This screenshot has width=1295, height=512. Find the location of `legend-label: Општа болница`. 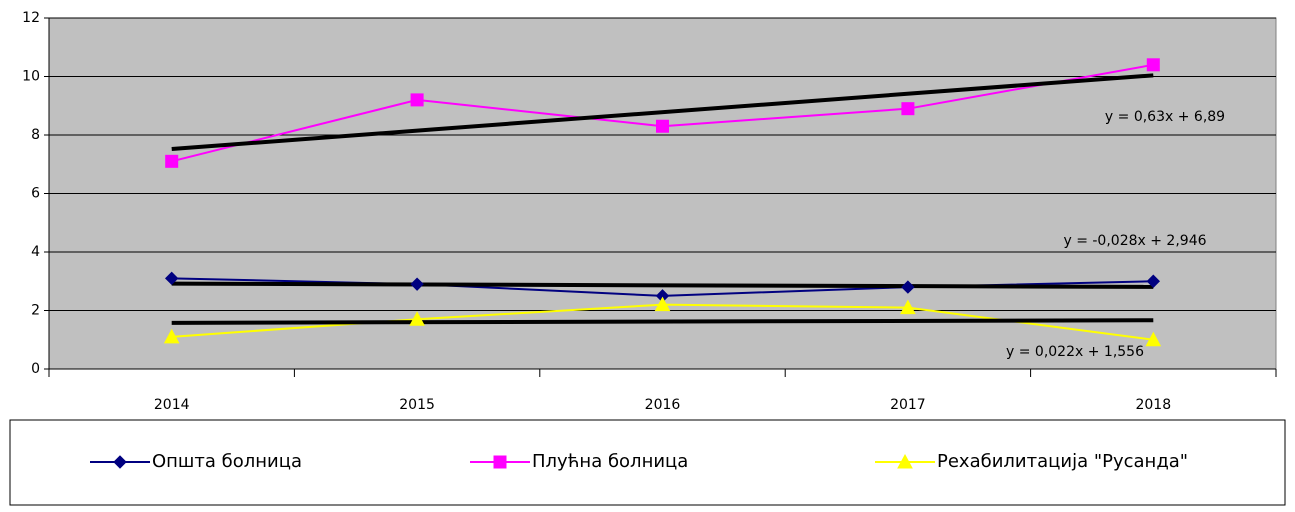

legend-label: Општа болница is located at coordinates (227, 461).